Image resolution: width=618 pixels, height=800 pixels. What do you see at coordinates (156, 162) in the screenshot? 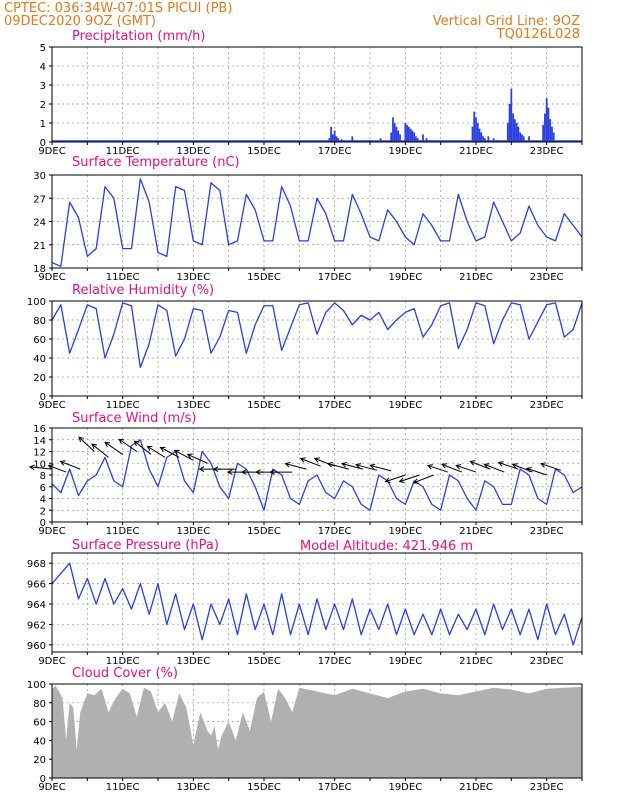
I see `panel-title: Surface Temperature (nC)` at bounding box center [156, 162].